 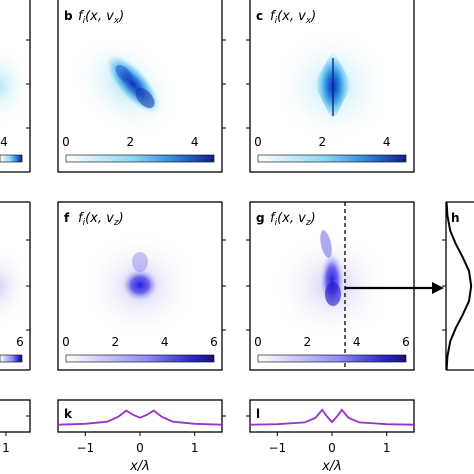 I want to click on panel-b-colorbar, so click(x=140, y=158).